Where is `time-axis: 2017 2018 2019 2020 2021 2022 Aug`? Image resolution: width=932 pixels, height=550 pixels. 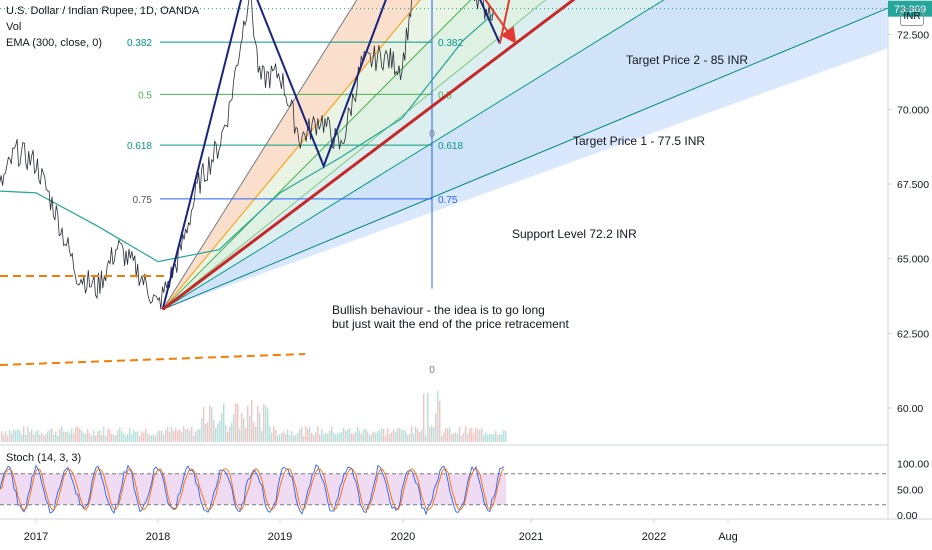 time-axis: 2017 2018 2019 2020 2021 2022 Aug is located at coordinates (381, 531).